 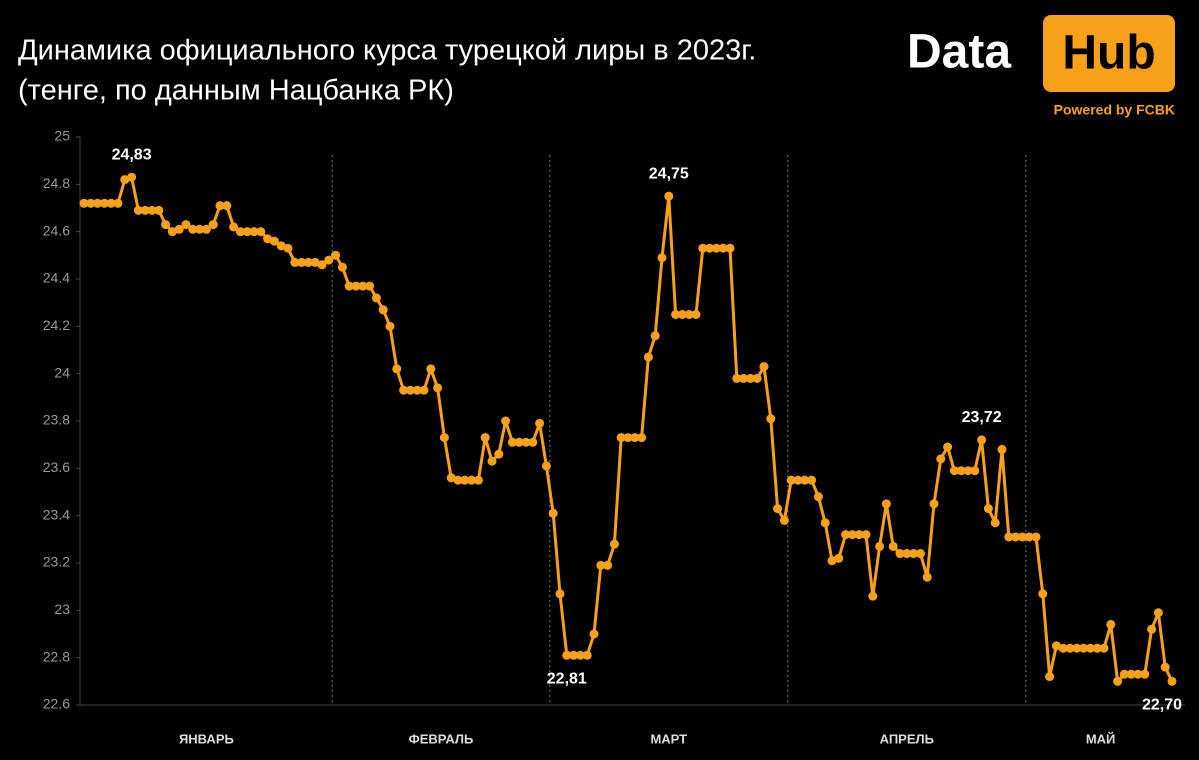 I want to click on y-tick-label: 24.8, so click(x=56, y=183).